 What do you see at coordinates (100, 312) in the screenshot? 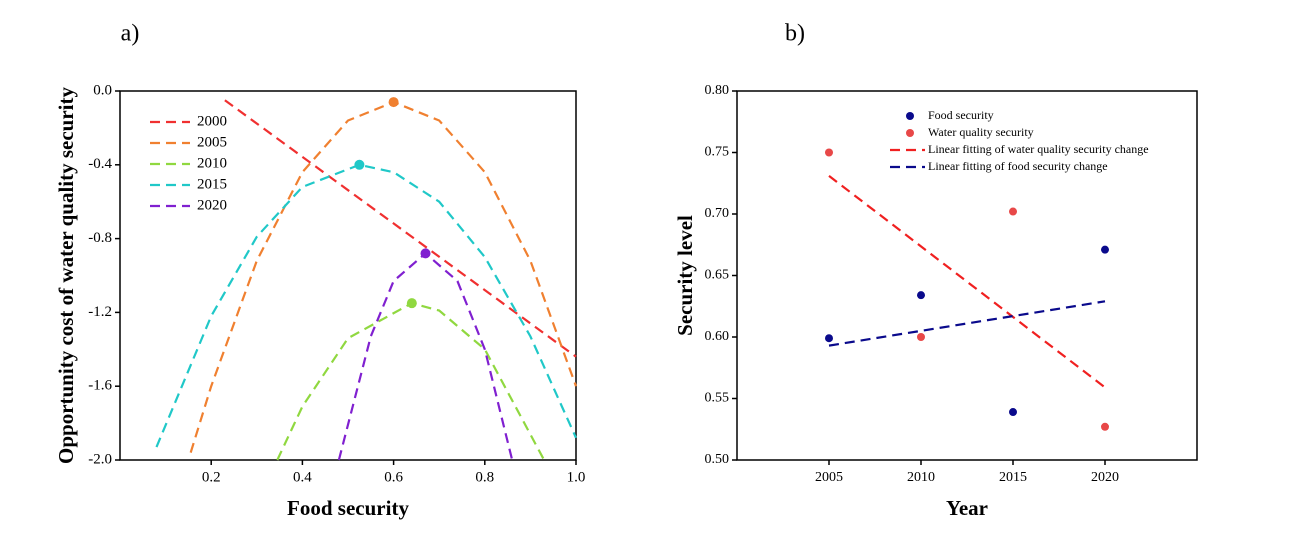
I see `y-tick-label: -1.2` at bounding box center [100, 312].